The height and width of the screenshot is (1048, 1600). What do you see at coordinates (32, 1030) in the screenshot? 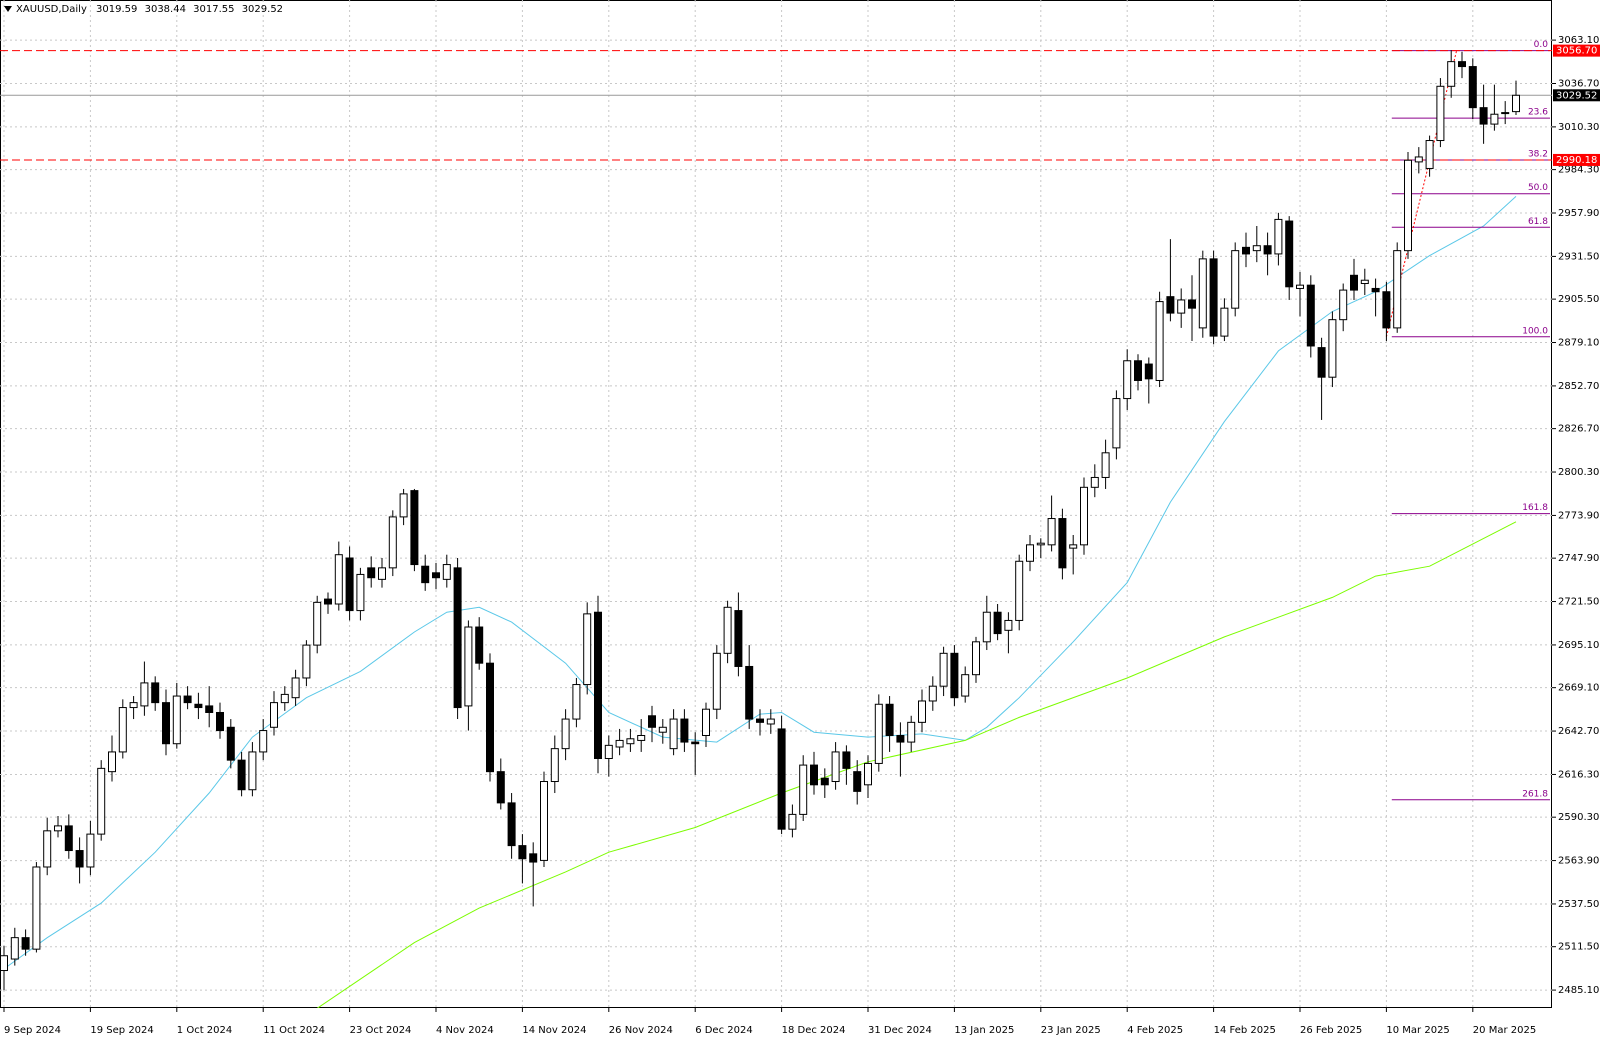
I see `x-tick-label: 9 Sep 2024` at bounding box center [32, 1030].